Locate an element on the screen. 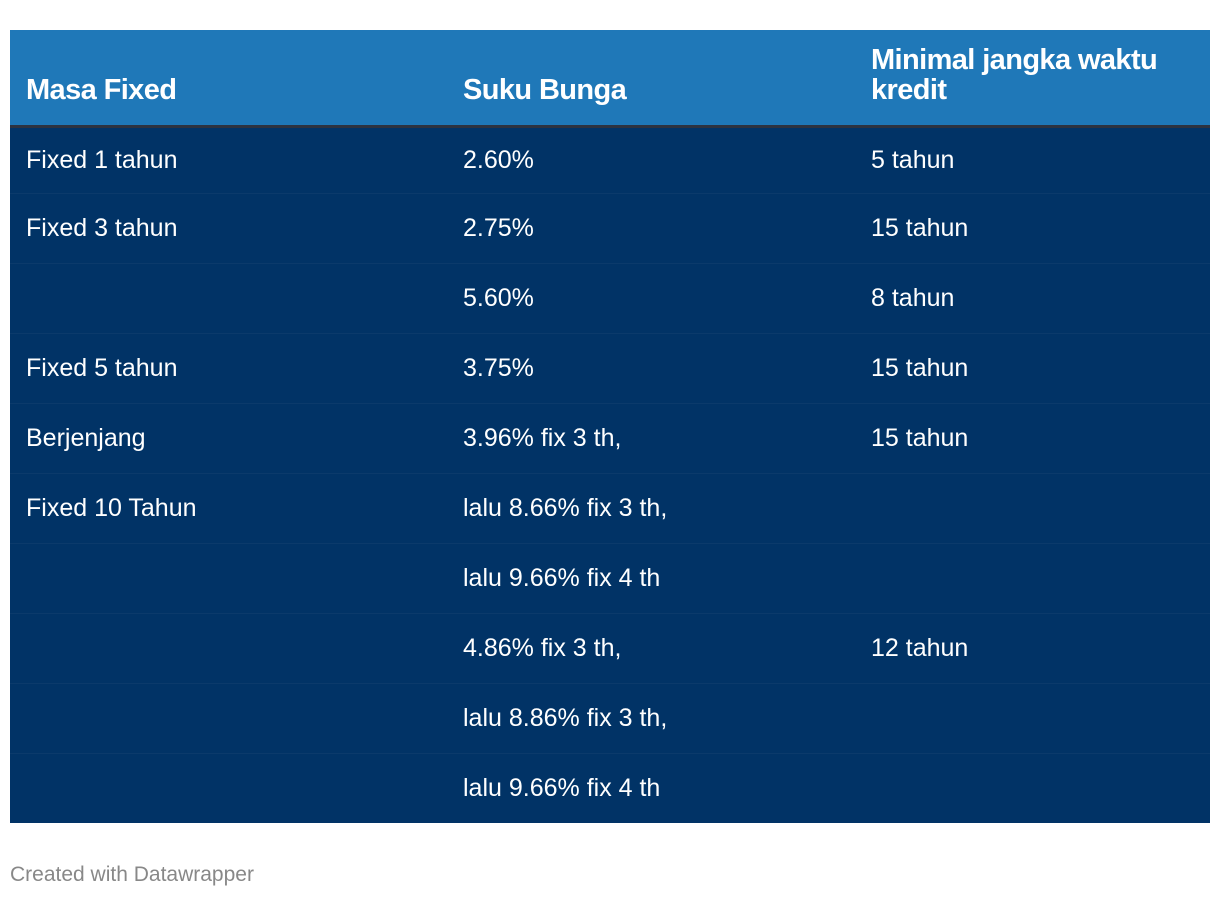 Image resolution: width=1220 pixels, height=900 pixels. cell-jangka-waktu: 12 tahun is located at coordinates (1032, 647).